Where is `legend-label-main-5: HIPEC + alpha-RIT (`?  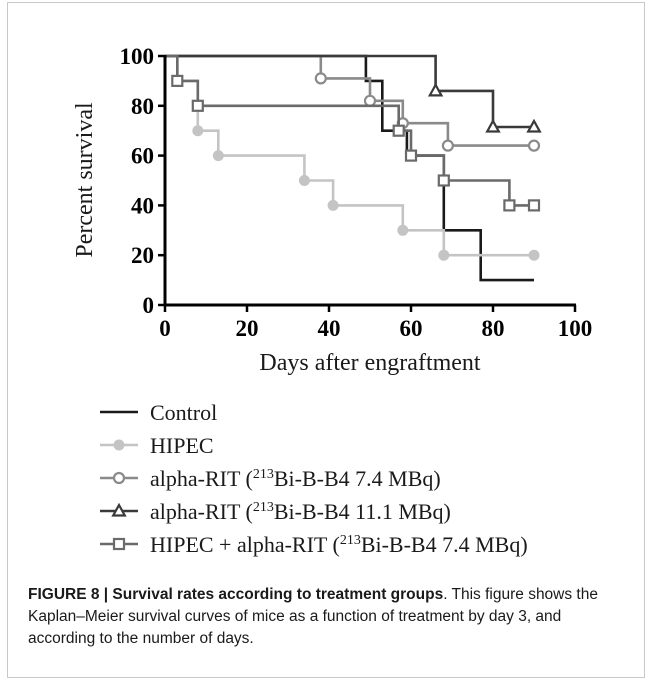 legend-label-main-5: HIPEC + alpha-RIT ( is located at coordinates (245, 544).